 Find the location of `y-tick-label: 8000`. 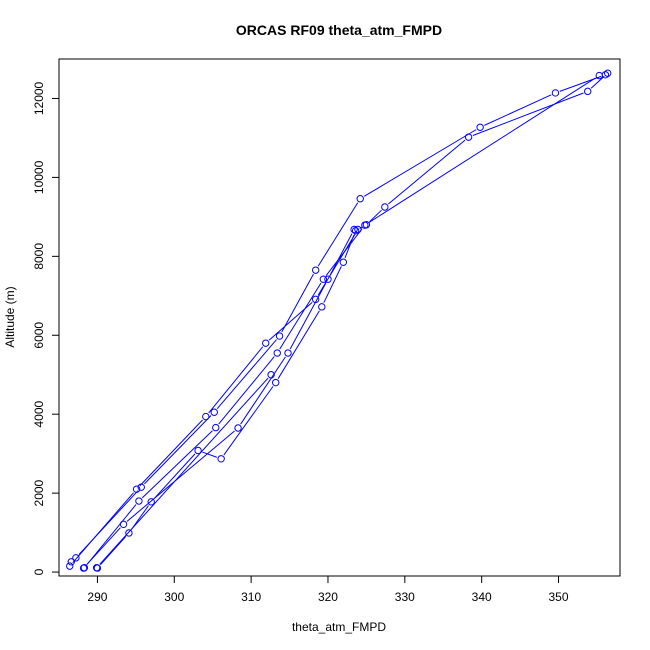

y-tick-label: 8000 is located at coordinates (39, 256).